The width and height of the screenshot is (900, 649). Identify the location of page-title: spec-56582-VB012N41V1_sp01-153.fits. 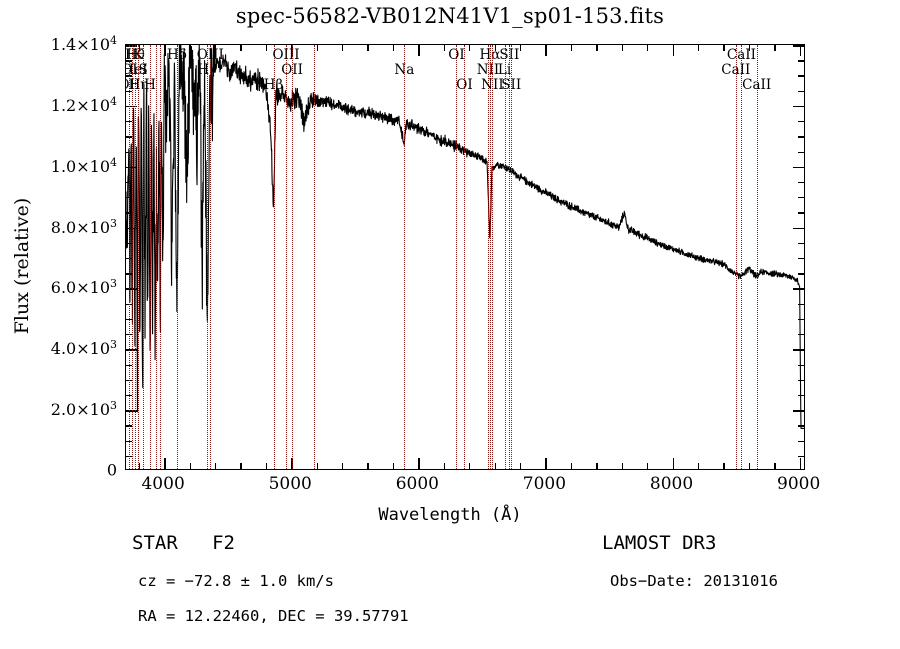
(450, 16).